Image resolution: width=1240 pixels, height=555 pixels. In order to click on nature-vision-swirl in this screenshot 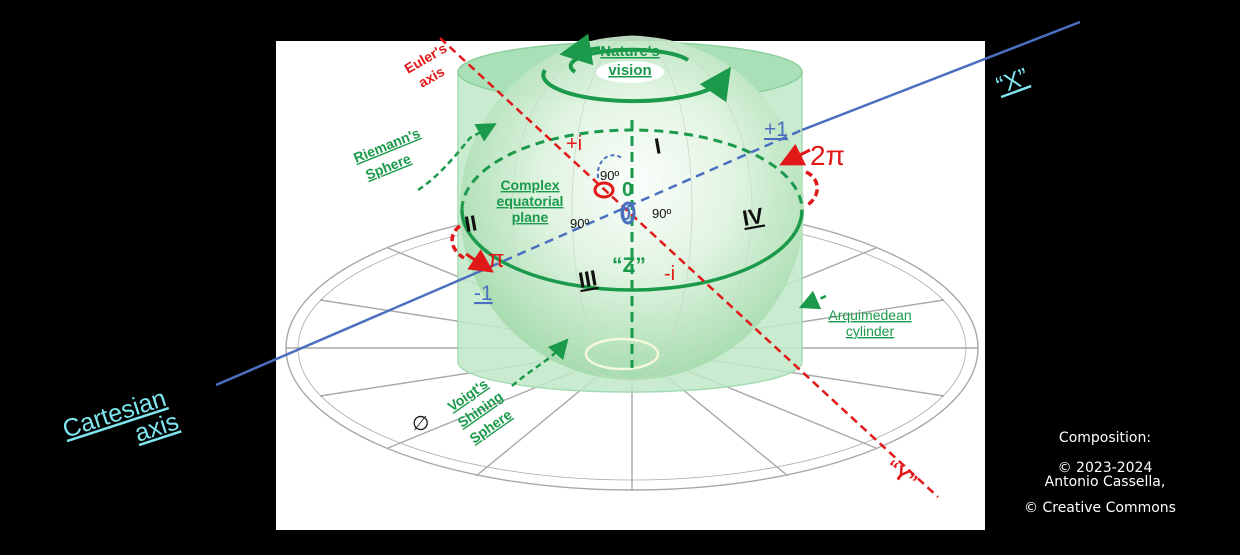, I will do `click(636, 68)`.